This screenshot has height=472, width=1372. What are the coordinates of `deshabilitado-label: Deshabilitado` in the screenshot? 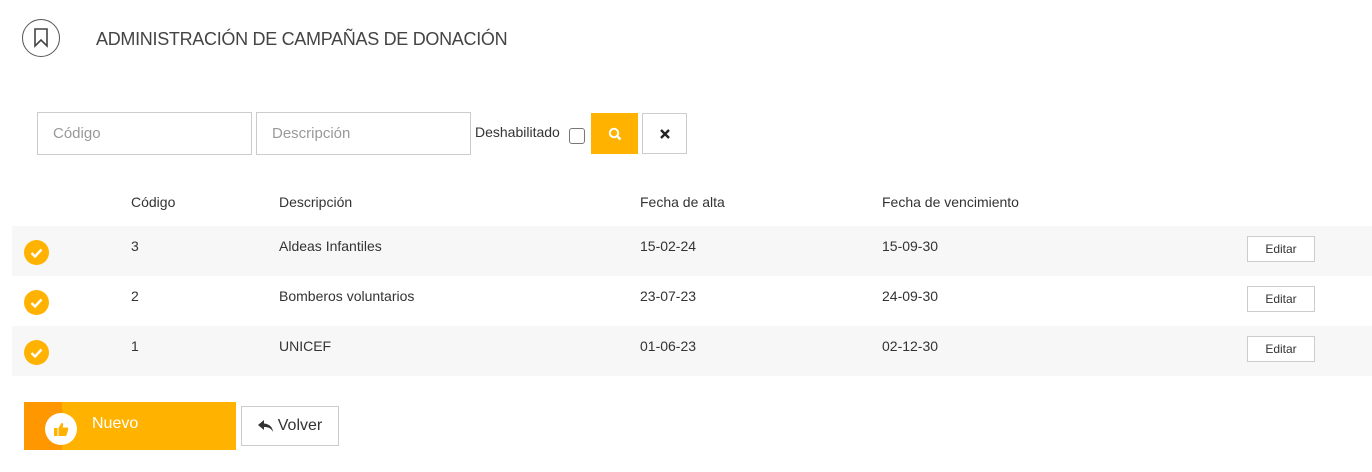 It's located at (517, 132).